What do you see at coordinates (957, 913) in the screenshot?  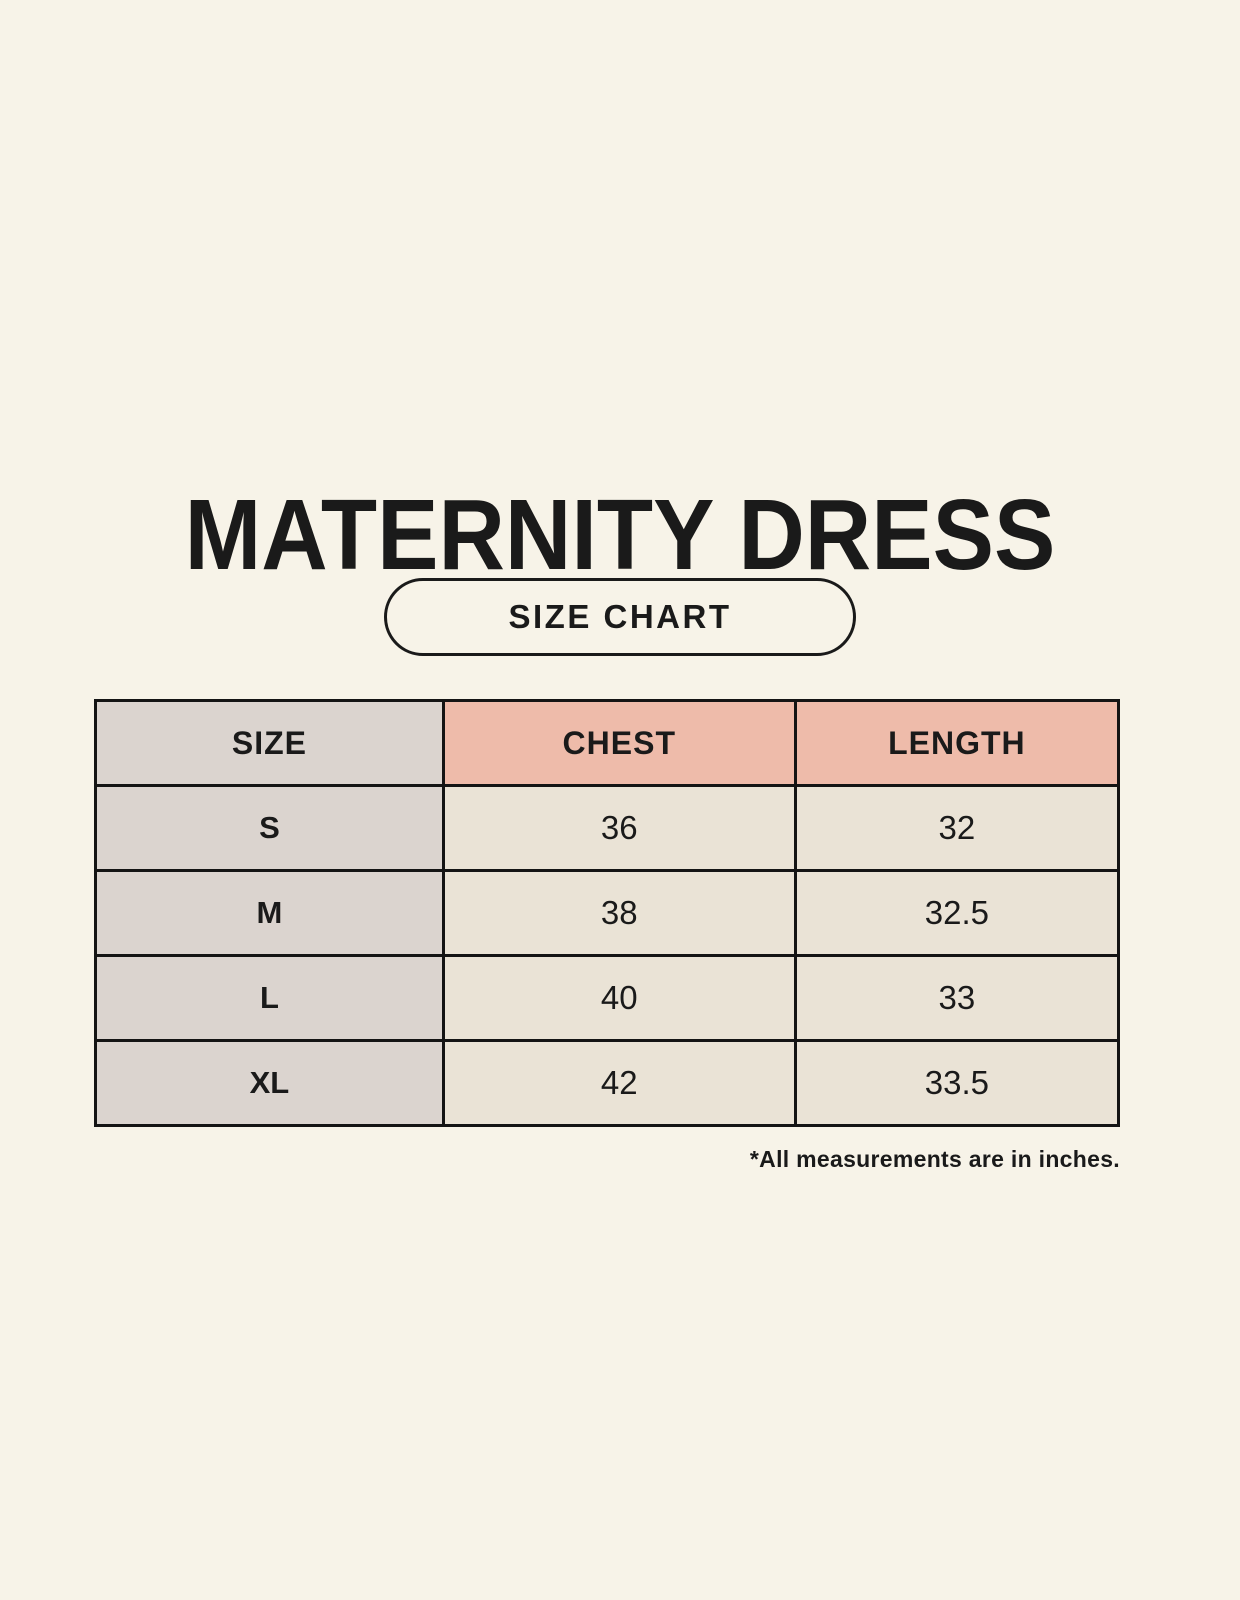 I see `length-cell: 32.5` at bounding box center [957, 913].